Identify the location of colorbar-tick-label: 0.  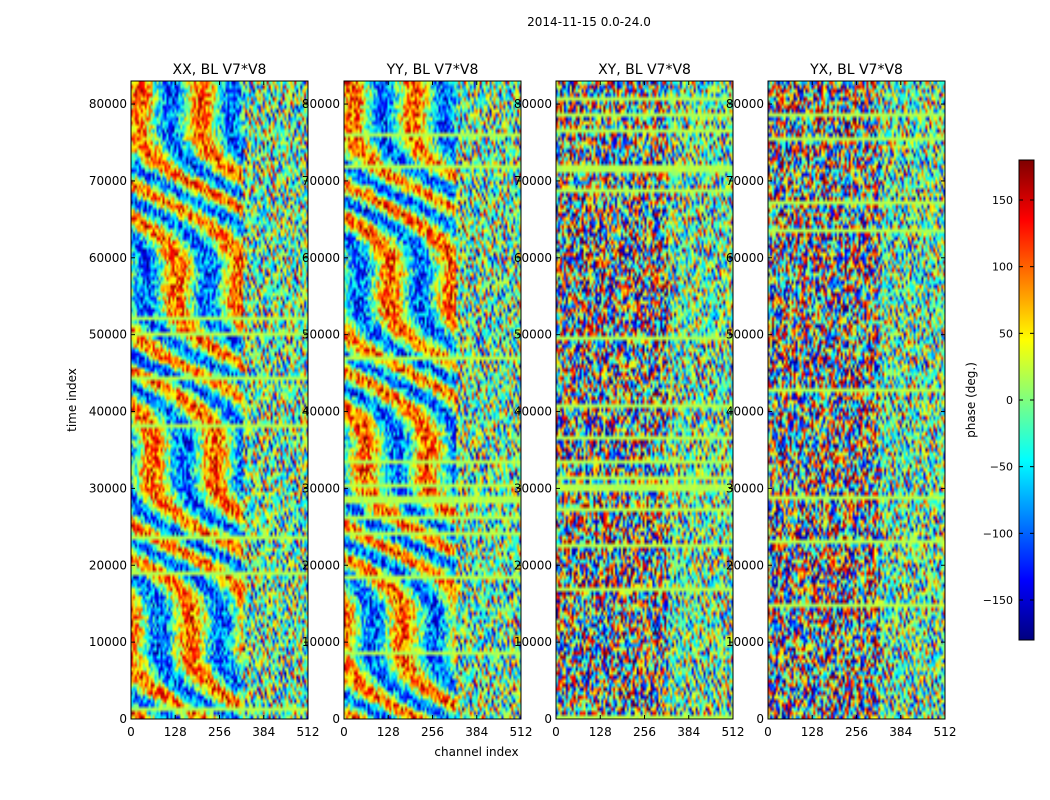
(1009, 400).